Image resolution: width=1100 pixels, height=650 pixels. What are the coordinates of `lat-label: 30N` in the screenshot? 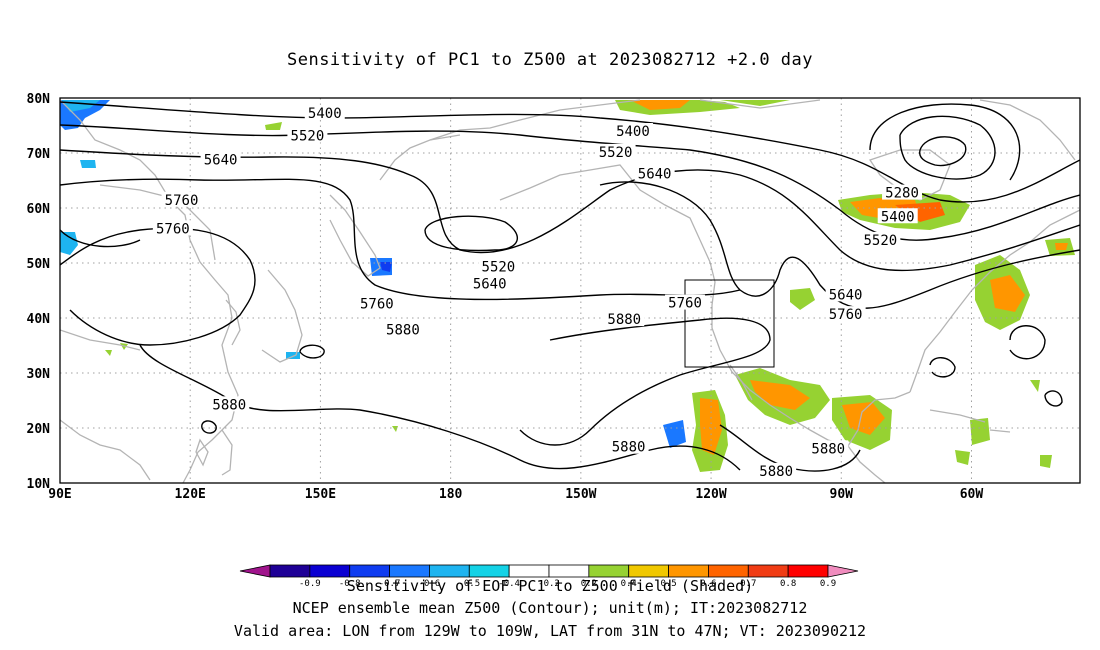 It's located at (39, 374).